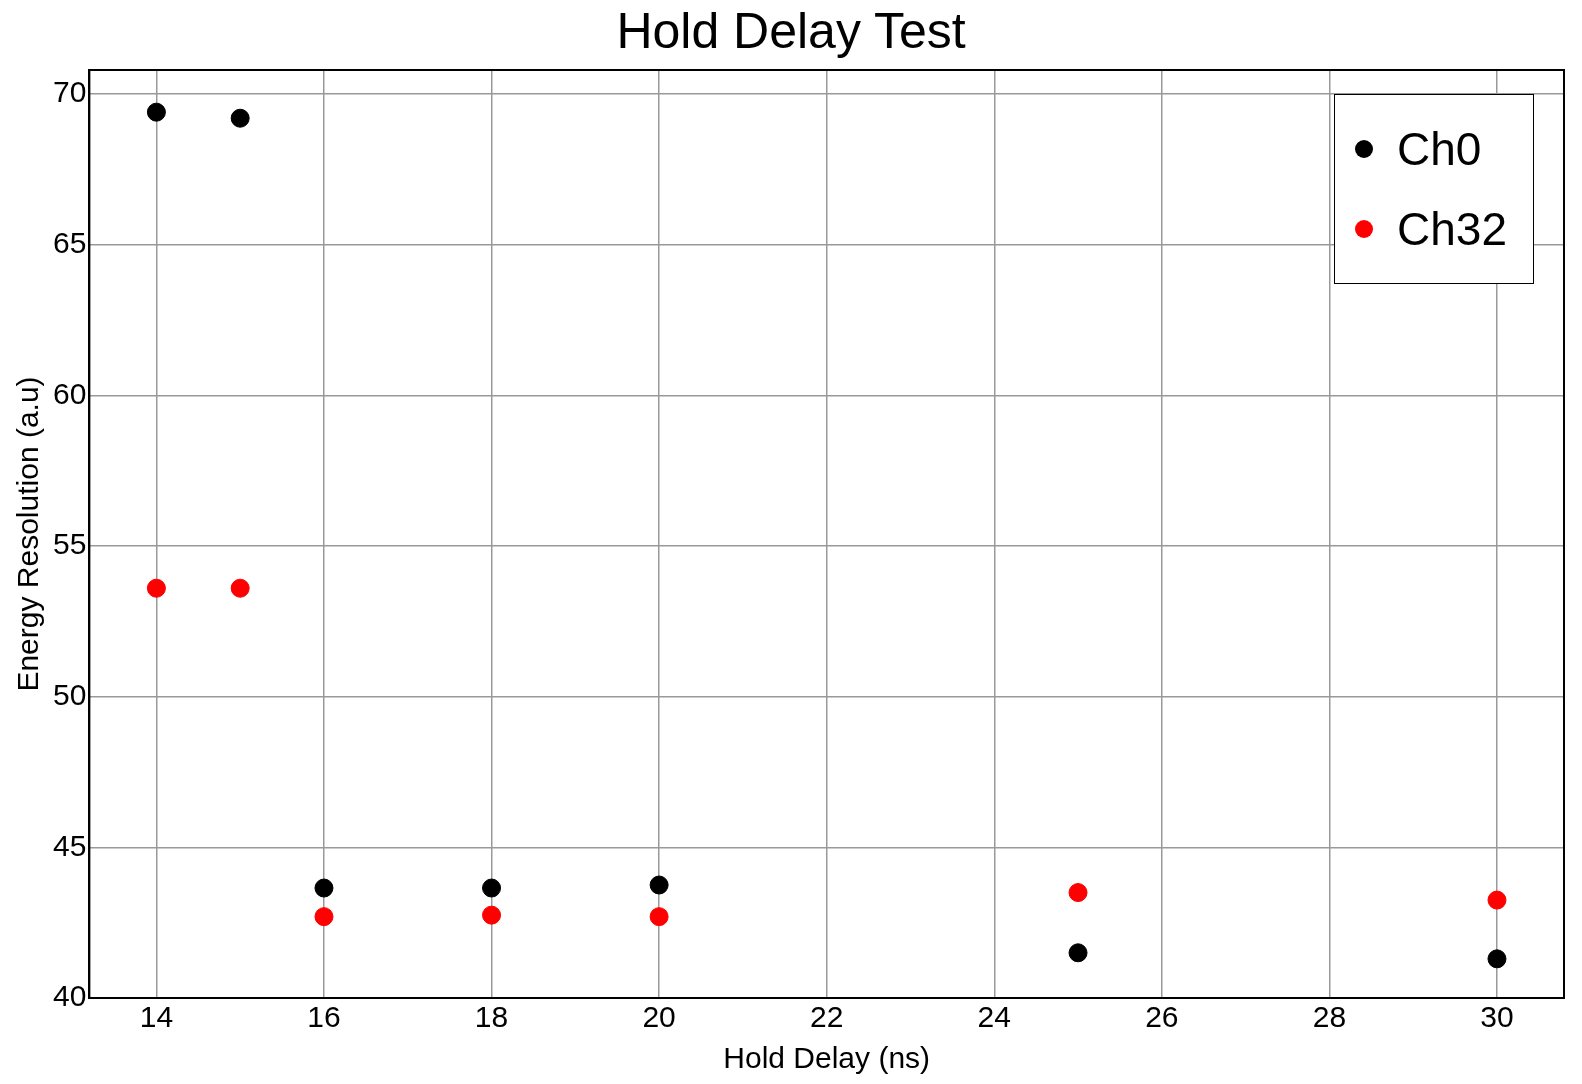  Describe the element at coordinates (69, 243) in the screenshot. I see `y-tick-label: 65` at that location.